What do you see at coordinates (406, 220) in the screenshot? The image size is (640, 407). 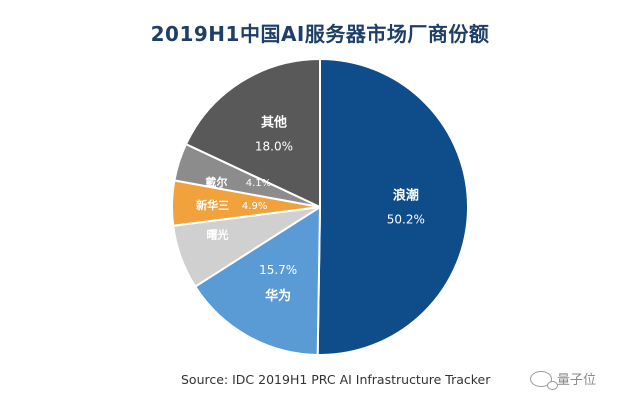 I see `slice-value-label: 50.2%` at bounding box center [406, 220].